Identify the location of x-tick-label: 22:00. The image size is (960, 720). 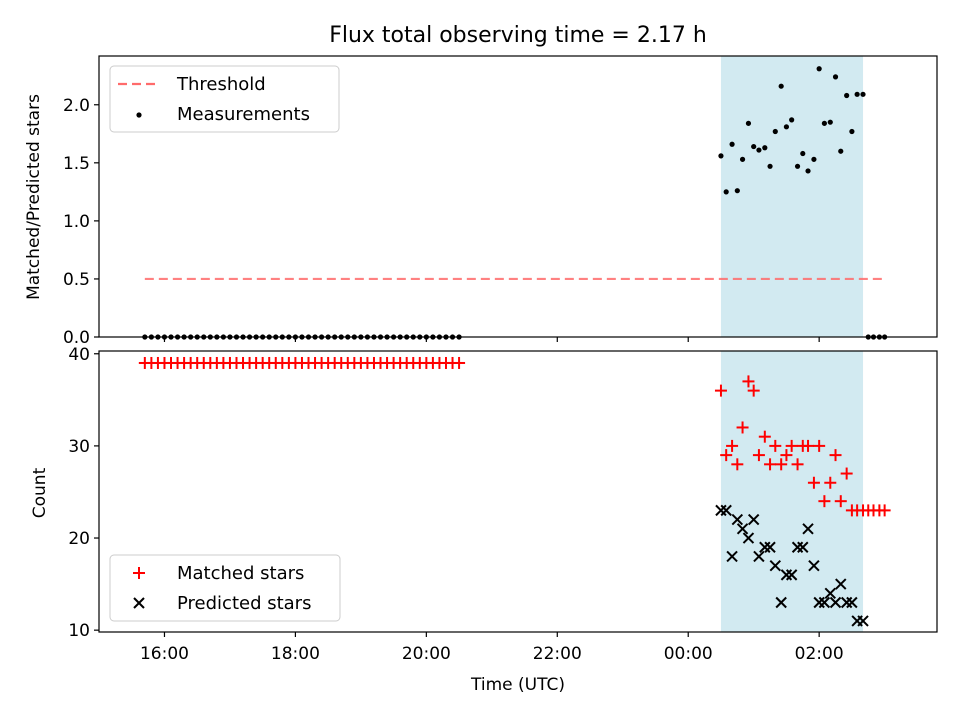
(557, 654).